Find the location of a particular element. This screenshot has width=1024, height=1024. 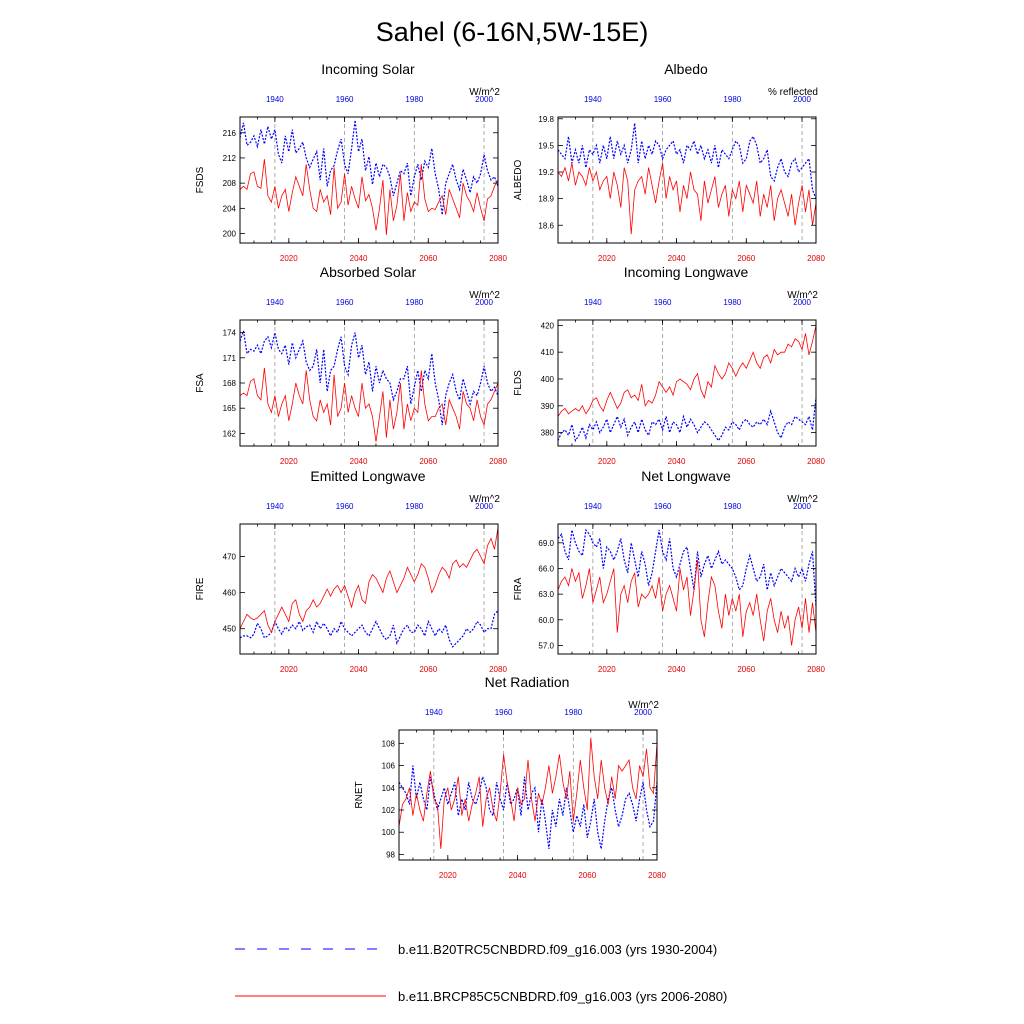

y-tick-label: 162 is located at coordinates (230, 433).